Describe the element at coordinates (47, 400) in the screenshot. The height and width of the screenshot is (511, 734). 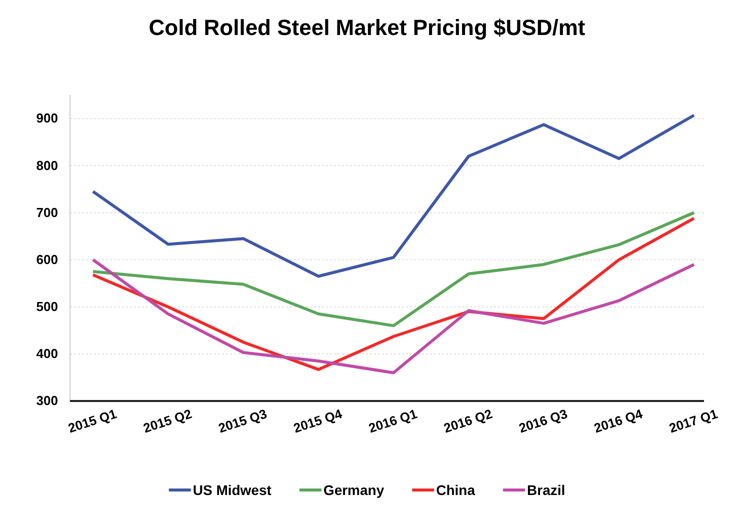
I see `y-tick-label: 300` at that location.